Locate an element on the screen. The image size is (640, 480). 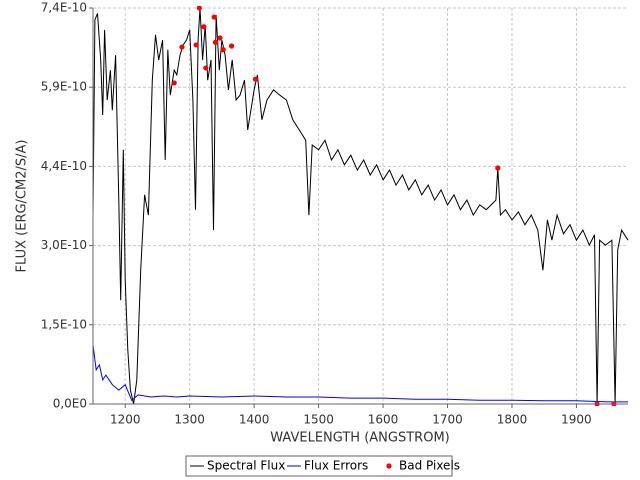
series-line is located at coordinates (360, 374).